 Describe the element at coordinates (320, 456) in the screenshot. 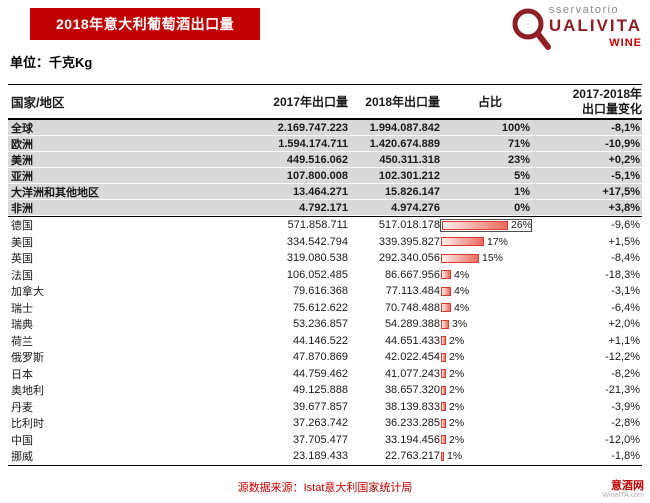

I see `value-2017: 23.189.433` at that location.